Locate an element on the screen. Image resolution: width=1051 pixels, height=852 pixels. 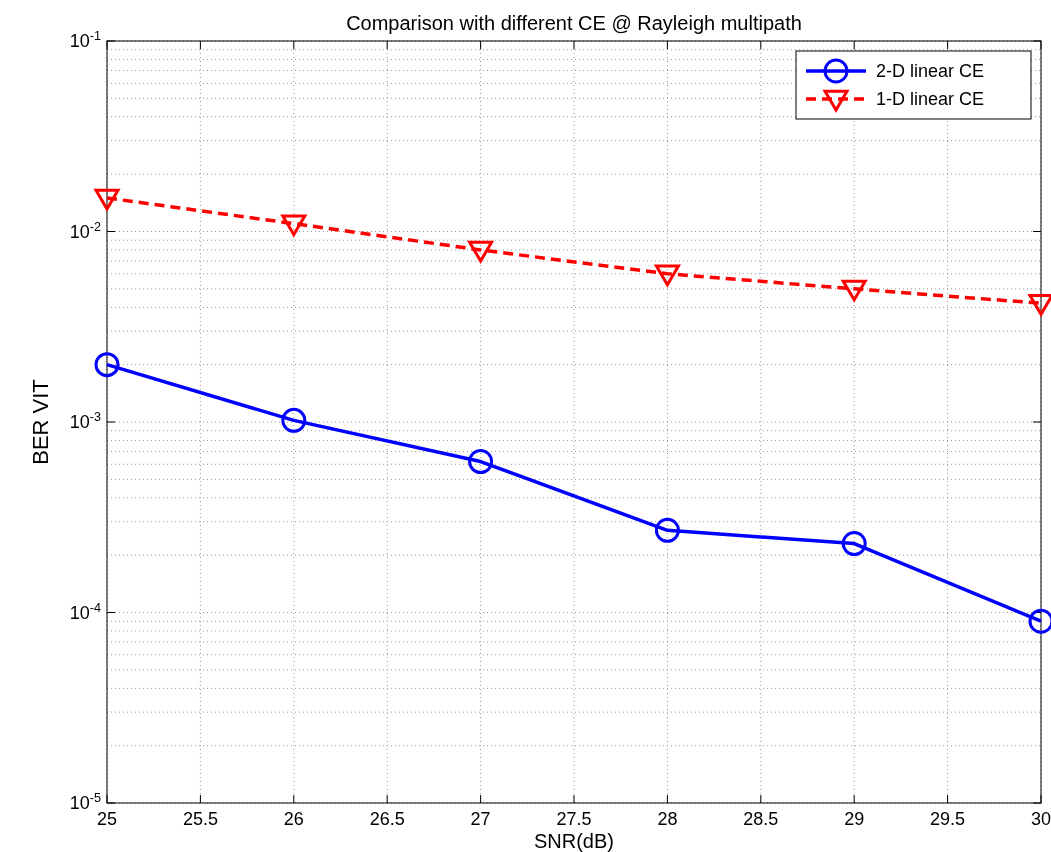
x-tick-label: 28.5 is located at coordinates (761, 819).